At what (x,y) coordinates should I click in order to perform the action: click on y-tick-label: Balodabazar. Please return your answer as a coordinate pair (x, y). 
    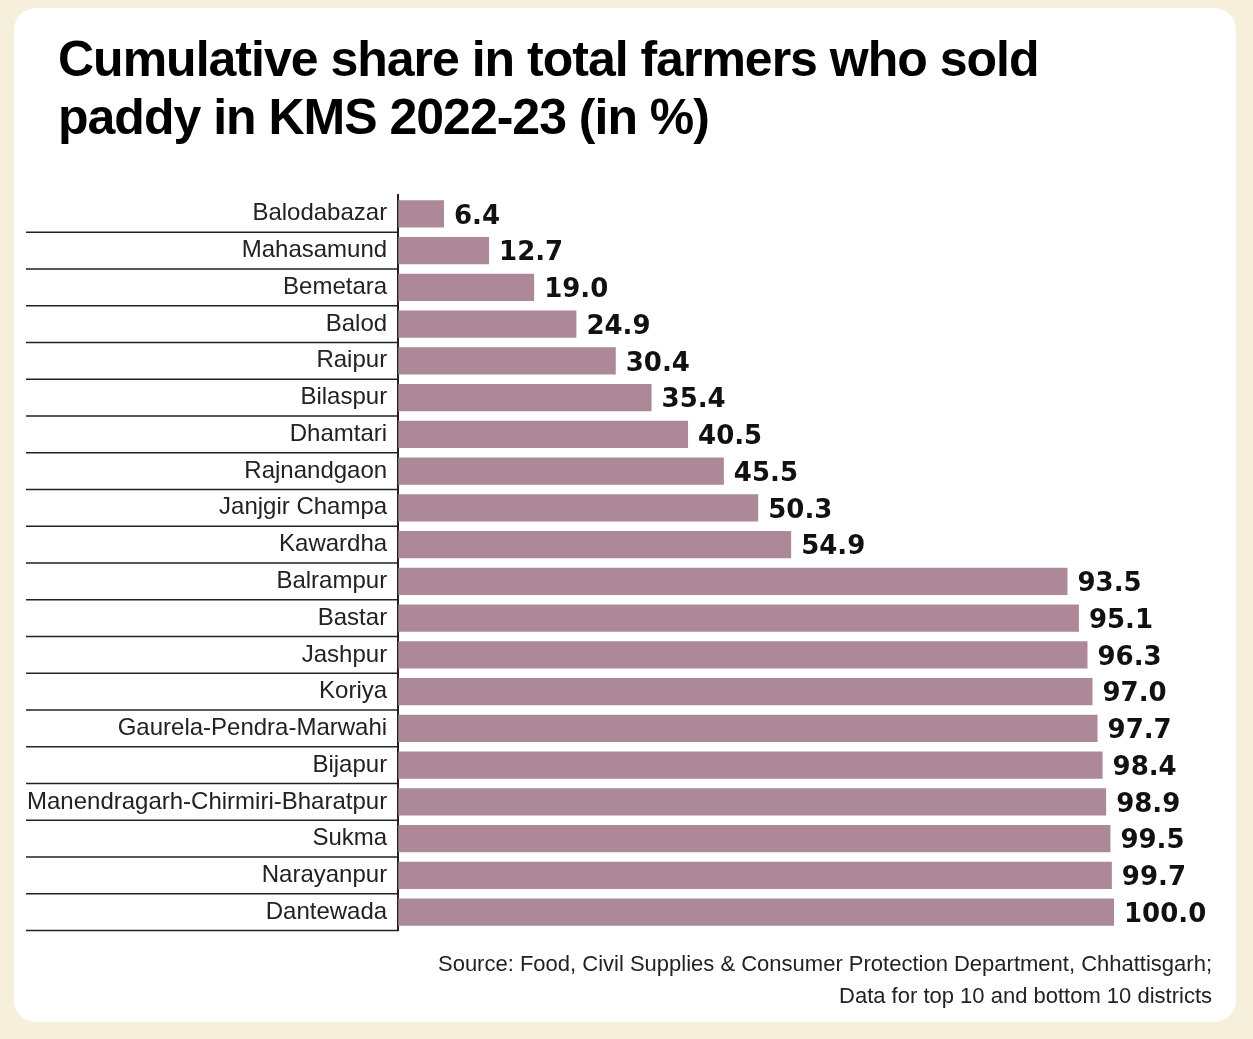
    Looking at the image, I should click on (320, 212).